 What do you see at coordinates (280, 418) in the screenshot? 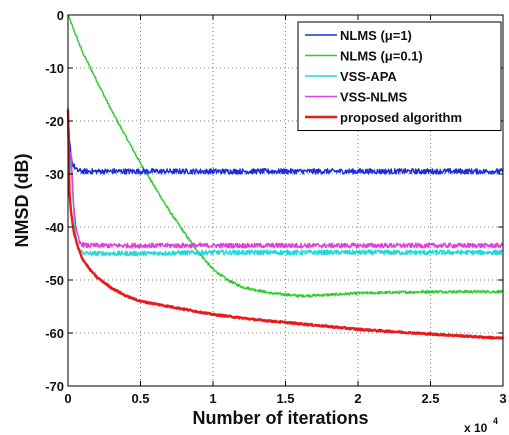
I see `x-axis-label: Number of iterations` at bounding box center [280, 418].